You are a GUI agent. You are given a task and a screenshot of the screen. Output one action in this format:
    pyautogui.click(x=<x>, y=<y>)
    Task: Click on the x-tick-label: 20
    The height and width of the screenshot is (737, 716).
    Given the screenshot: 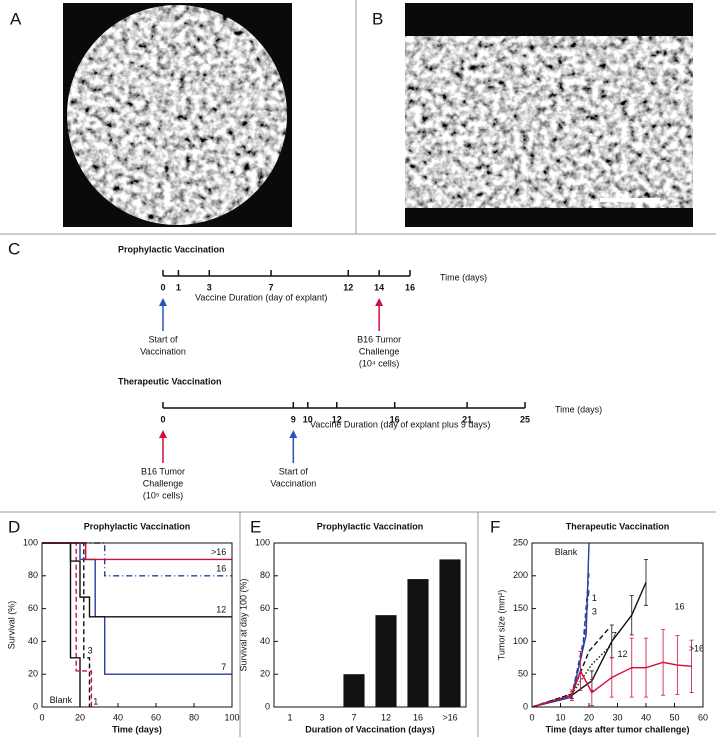 What is the action you would take?
    pyautogui.click(x=589, y=717)
    